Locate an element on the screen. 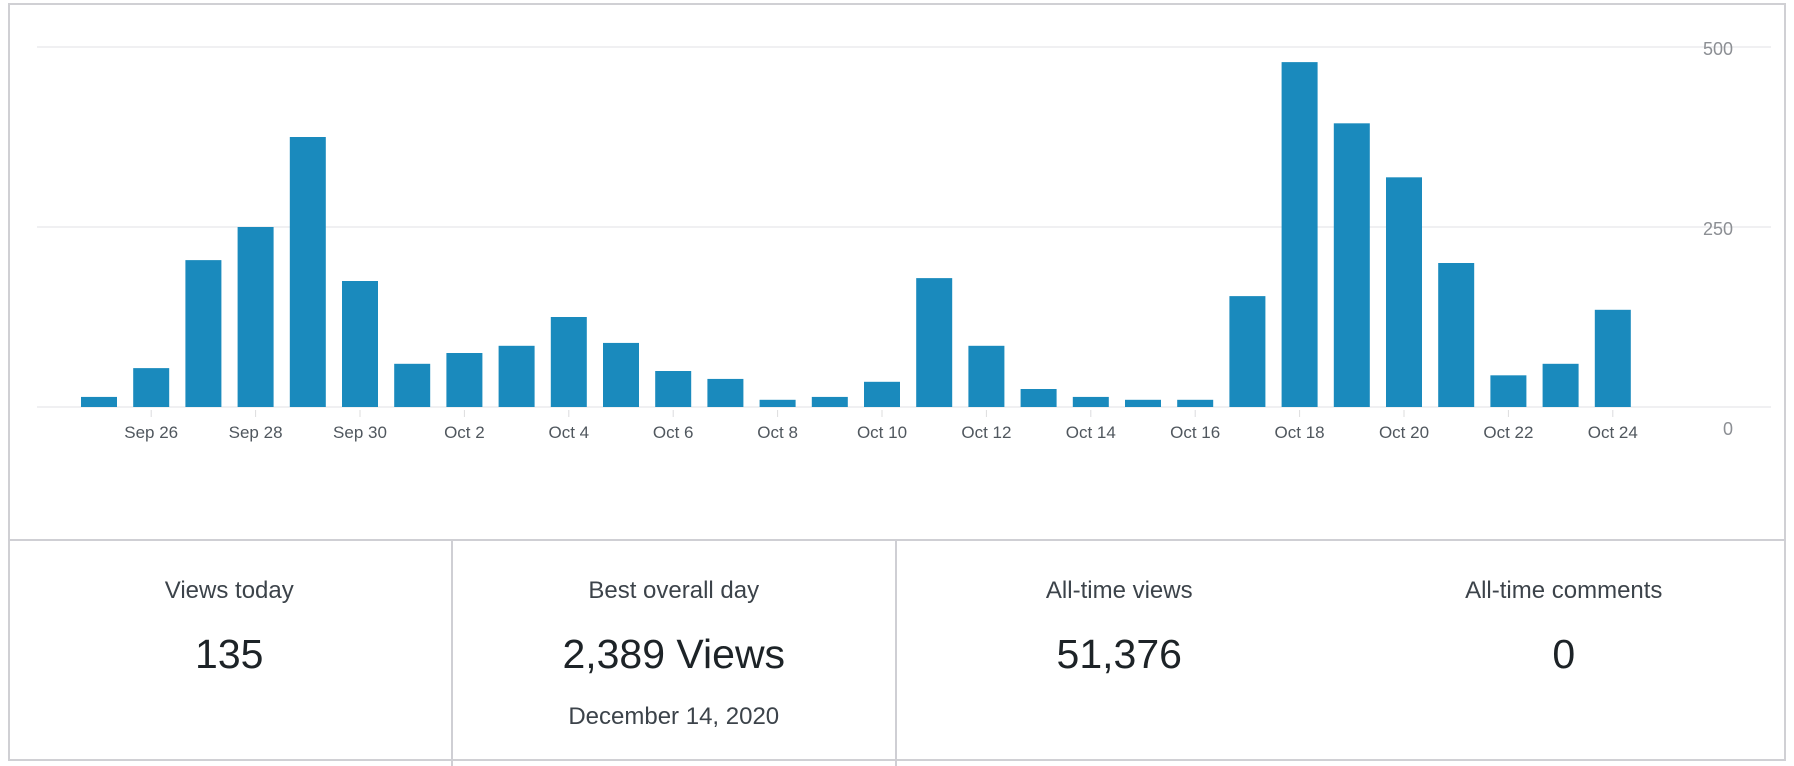  x-tick-label: Oct 20 is located at coordinates (1404, 432).